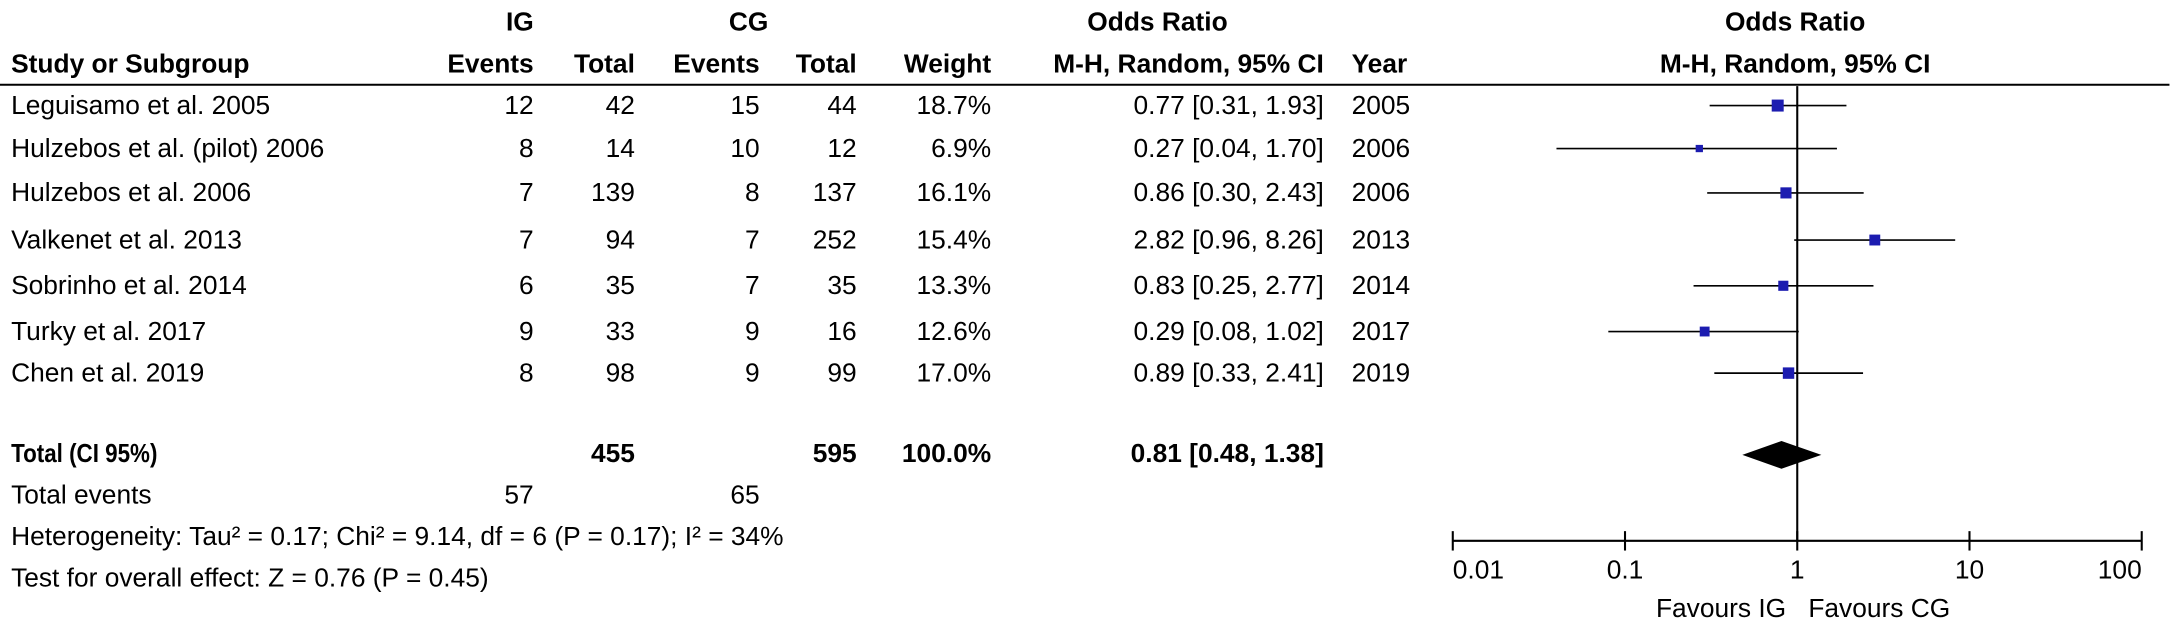 Image resolution: width=2175 pixels, height=627 pixels. I want to click on table-cell: 137, so click(835, 192).